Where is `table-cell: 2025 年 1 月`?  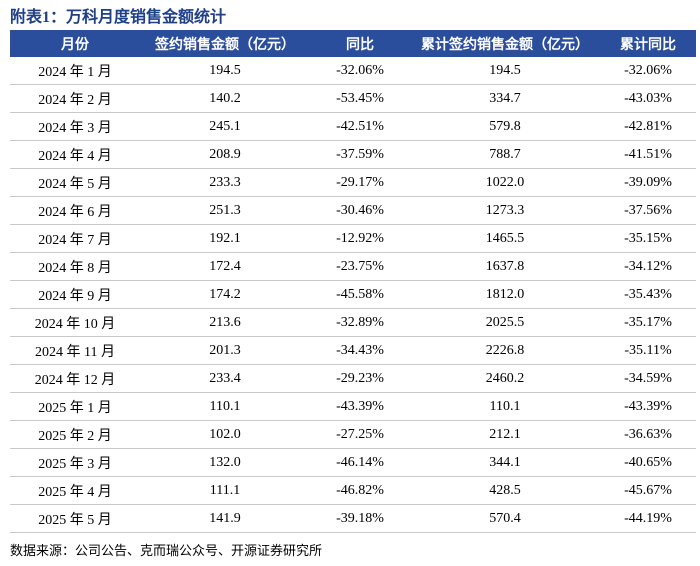
table-cell: 2025 年 1 月 is located at coordinates (75, 406).